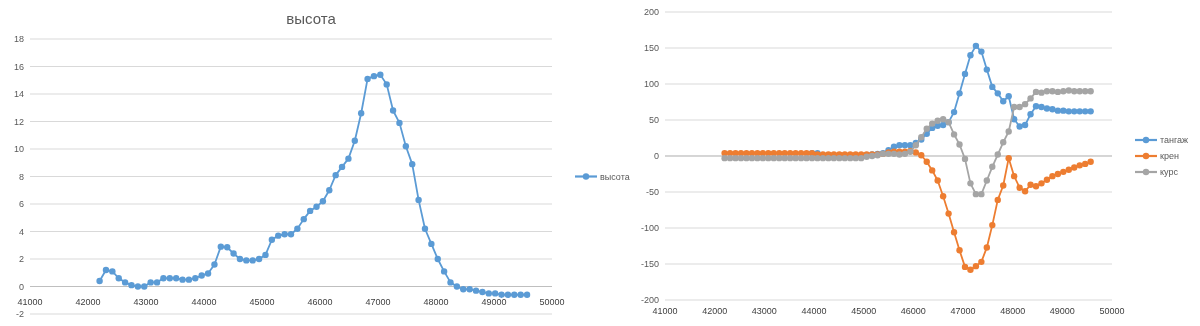 This screenshot has width=1200, height=326. What do you see at coordinates (615, 176) in the screenshot?
I see `legend-label: высота` at bounding box center [615, 176].